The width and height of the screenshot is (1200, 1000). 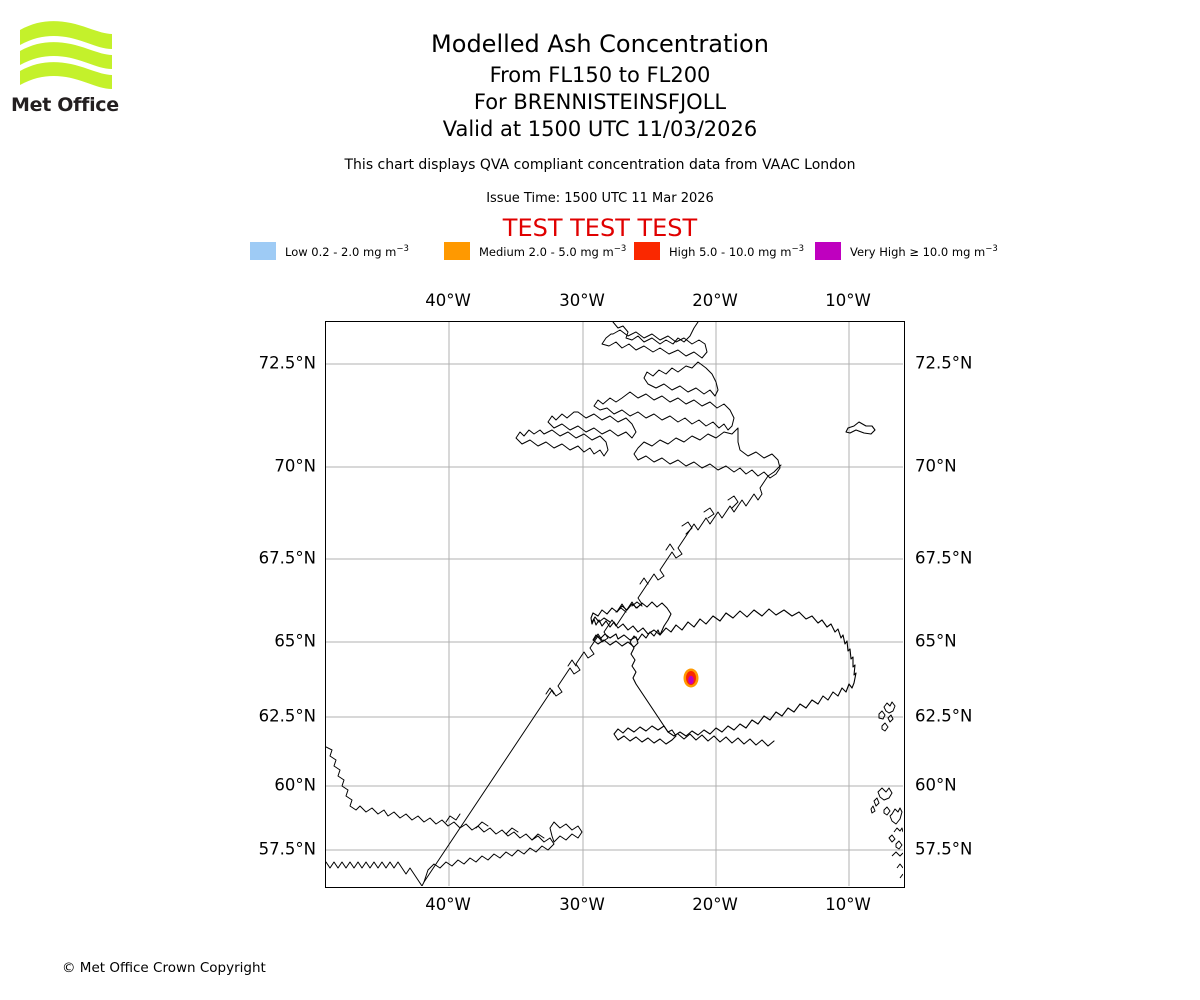 I want to click on legend-swatch-medium, so click(x=457, y=251).